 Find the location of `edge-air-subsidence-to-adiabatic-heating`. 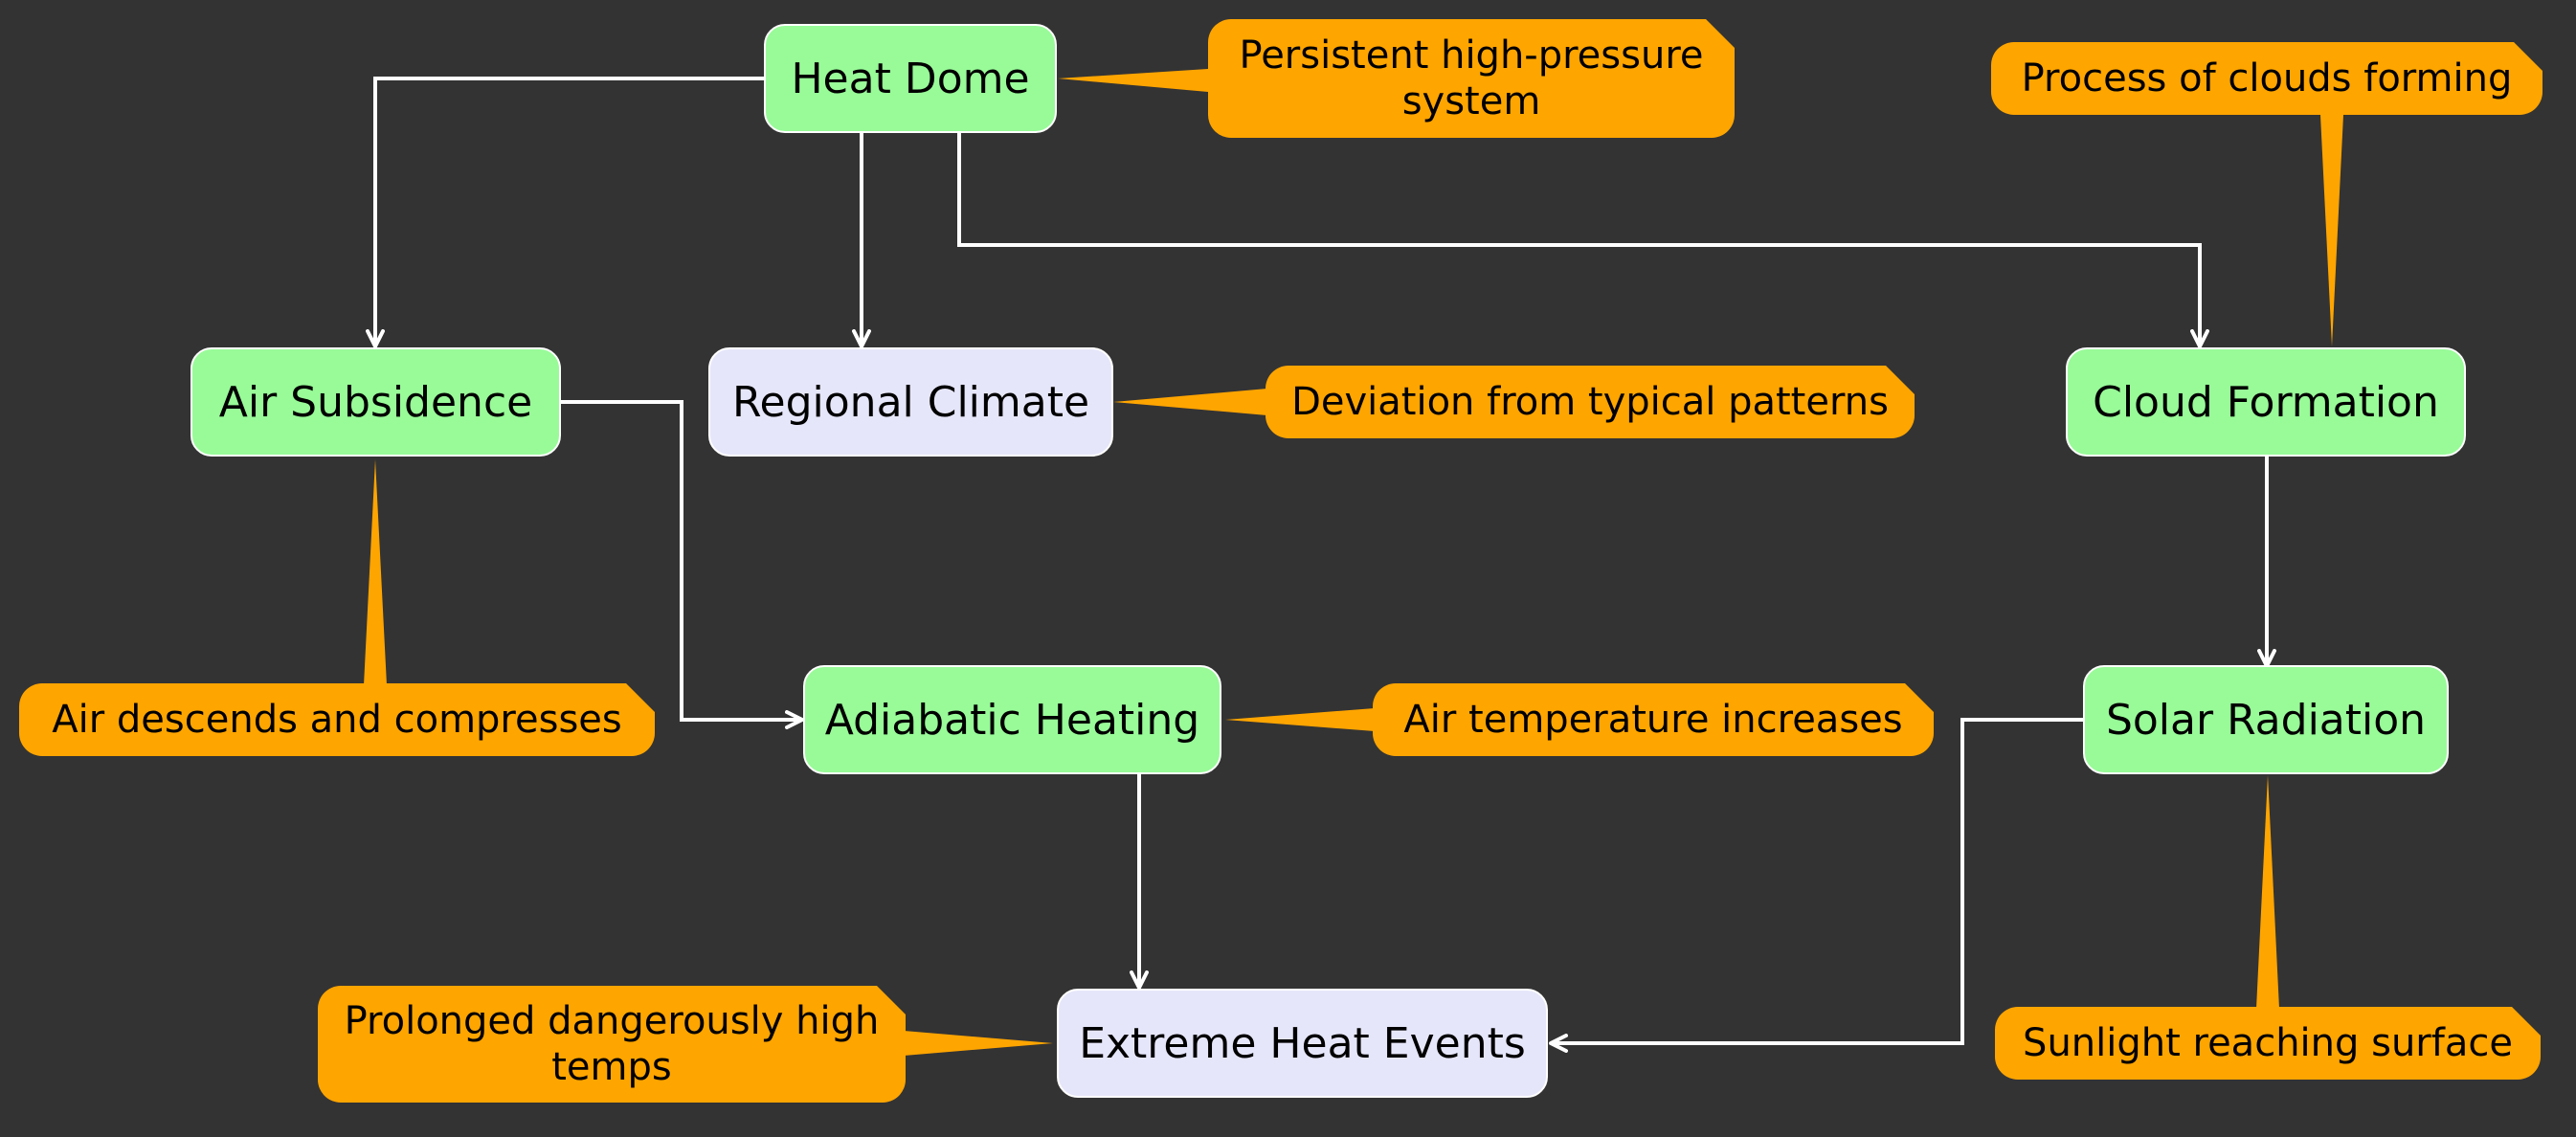

edge-air-subsidence-to-adiabatic-heating is located at coordinates (682, 565).